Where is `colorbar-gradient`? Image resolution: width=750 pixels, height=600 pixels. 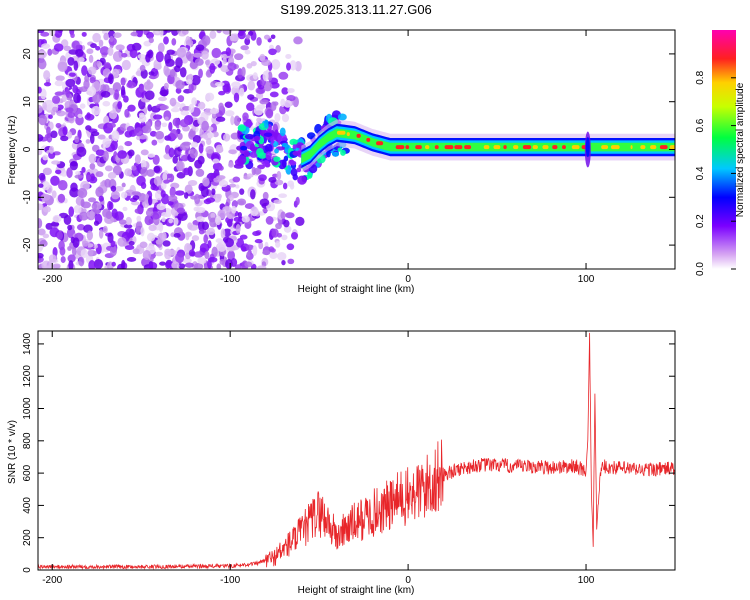
colorbar-gradient is located at coordinates (724, 149).